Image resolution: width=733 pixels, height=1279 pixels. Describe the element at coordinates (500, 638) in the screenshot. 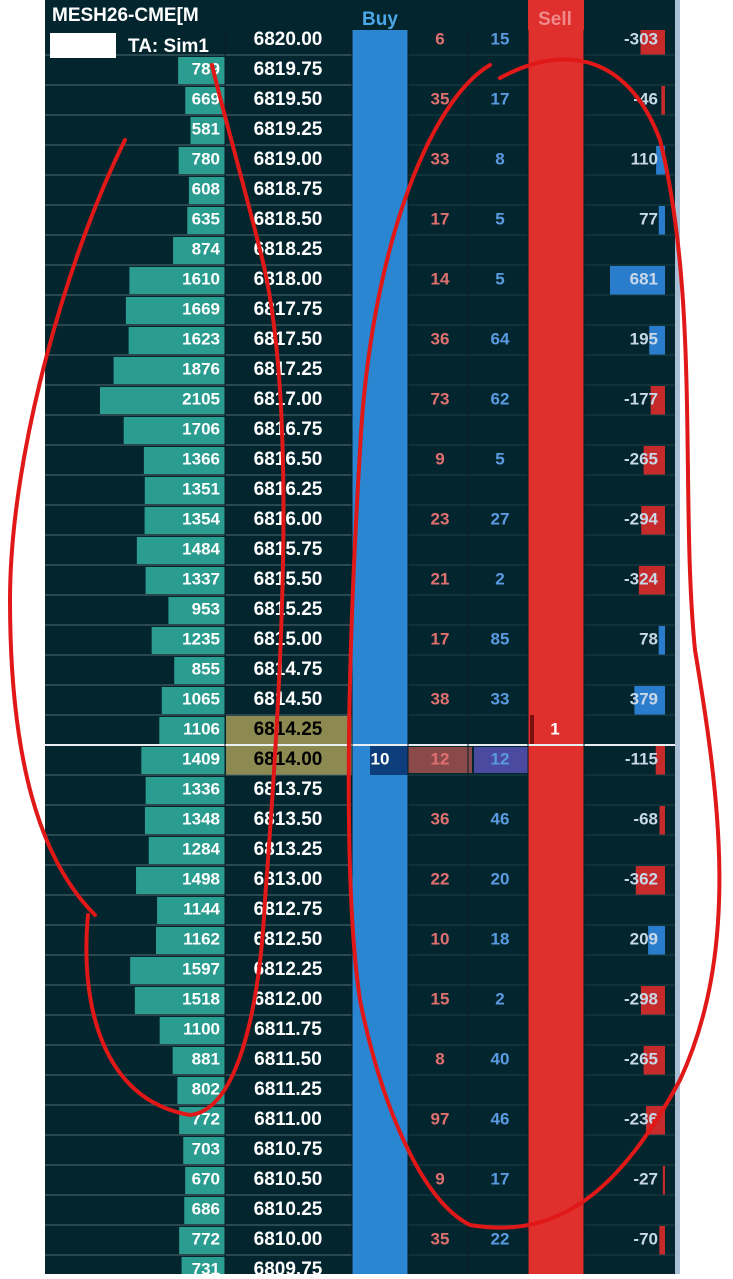

I see `bid-volume: 85` at that location.